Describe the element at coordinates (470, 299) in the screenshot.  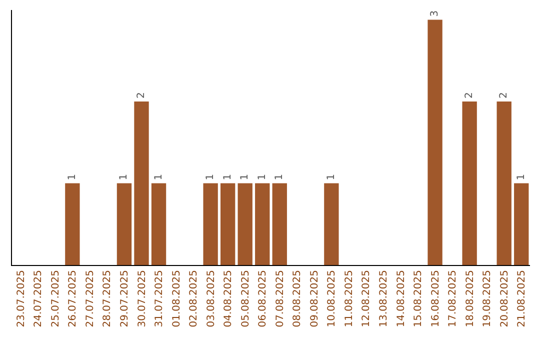
I see `x-tick-label: 18.08.2025` at that location.